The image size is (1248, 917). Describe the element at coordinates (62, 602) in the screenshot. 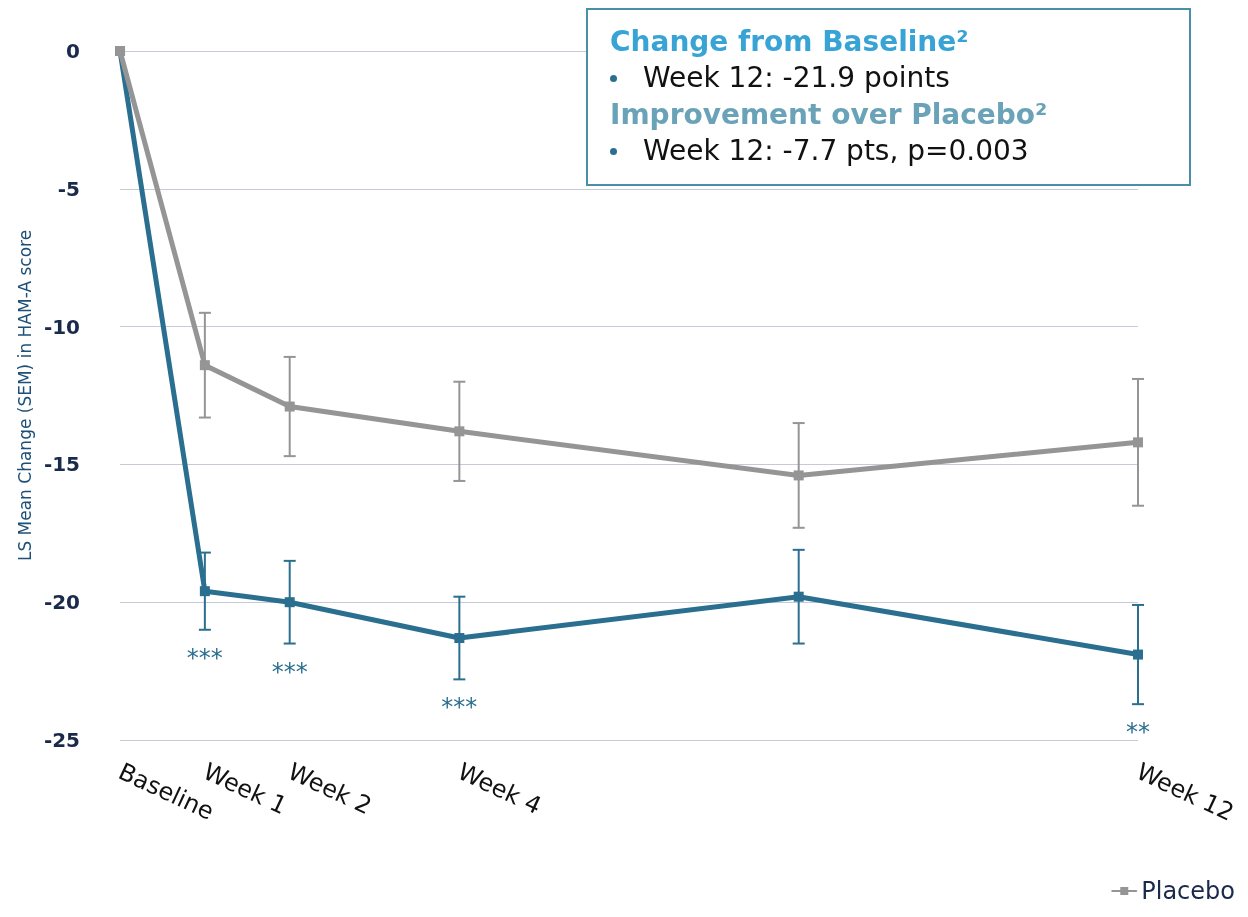

I see `y-tick-label: -20` at that location.